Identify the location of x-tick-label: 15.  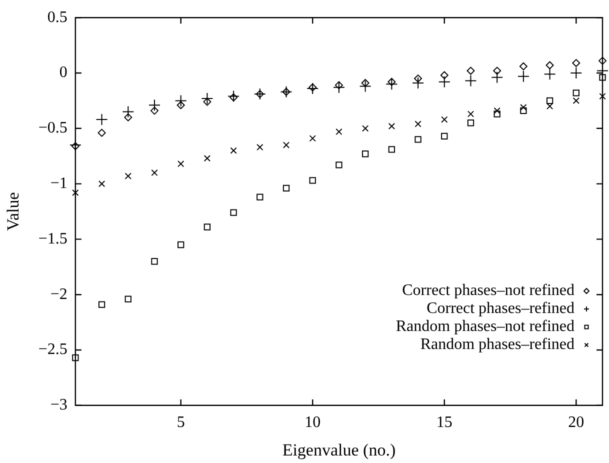
(444, 423).